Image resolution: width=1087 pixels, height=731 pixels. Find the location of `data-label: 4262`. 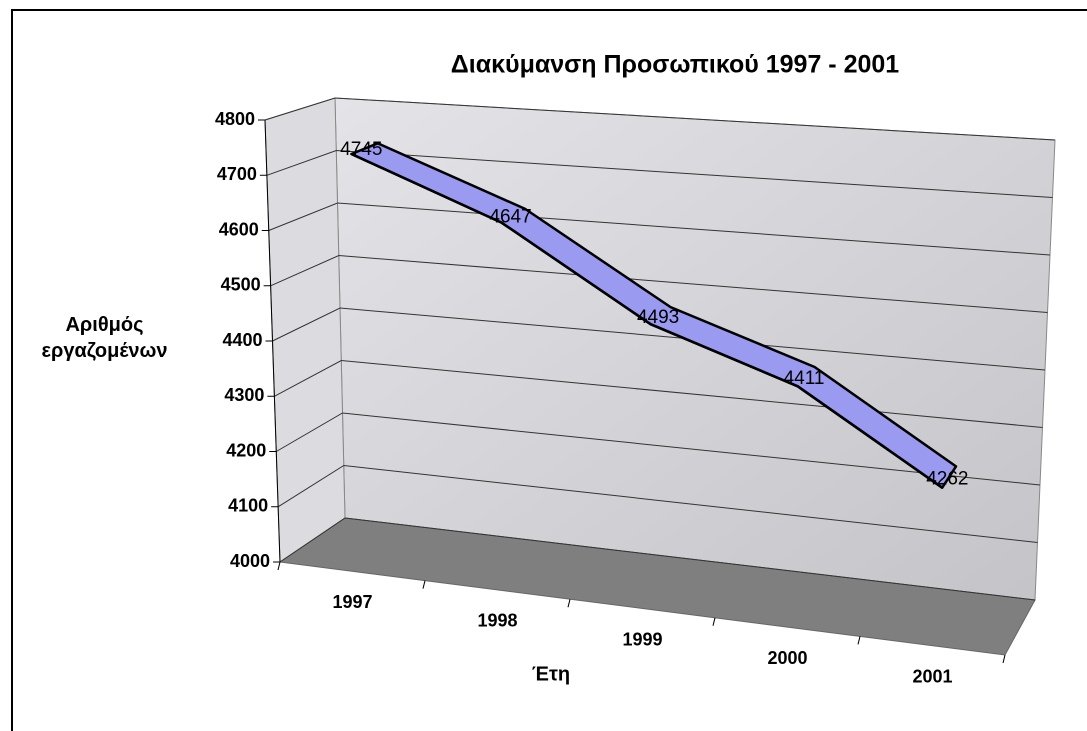

data-label: 4262 is located at coordinates (947, 479).